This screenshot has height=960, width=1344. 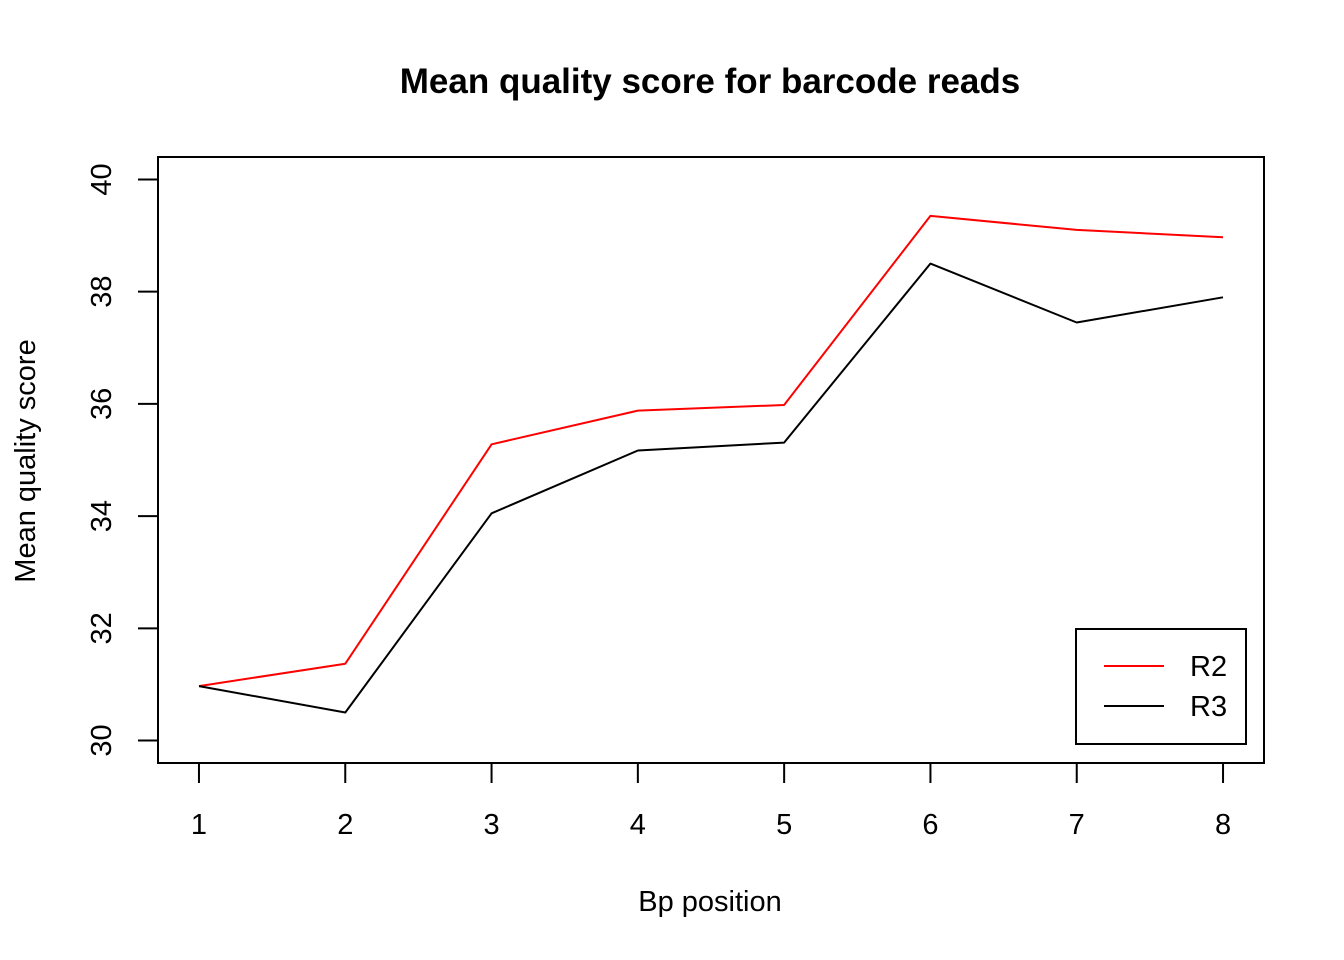 I want to click on x-axis-label: Bp position, so click(x=710, y=902).